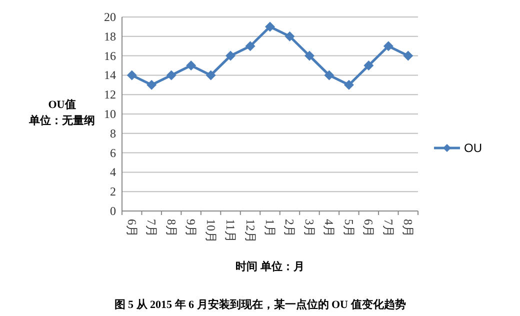 This screenshot has height=316, width=520. Describe the element at coordinates (110, 17) in the screenshot. I see `y-tick-label: 20` at that location.